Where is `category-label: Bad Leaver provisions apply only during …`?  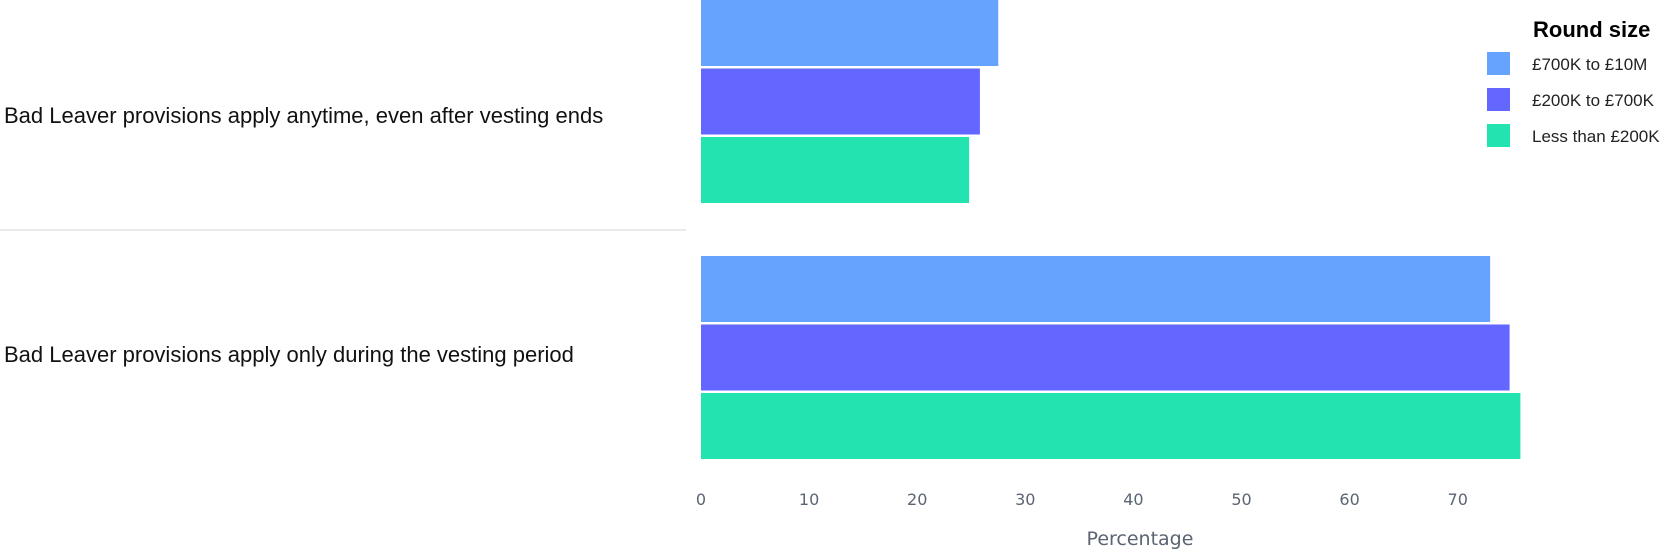 category-label: Bad Leaver provisions apply only during … is located at coordinates (289, 354).